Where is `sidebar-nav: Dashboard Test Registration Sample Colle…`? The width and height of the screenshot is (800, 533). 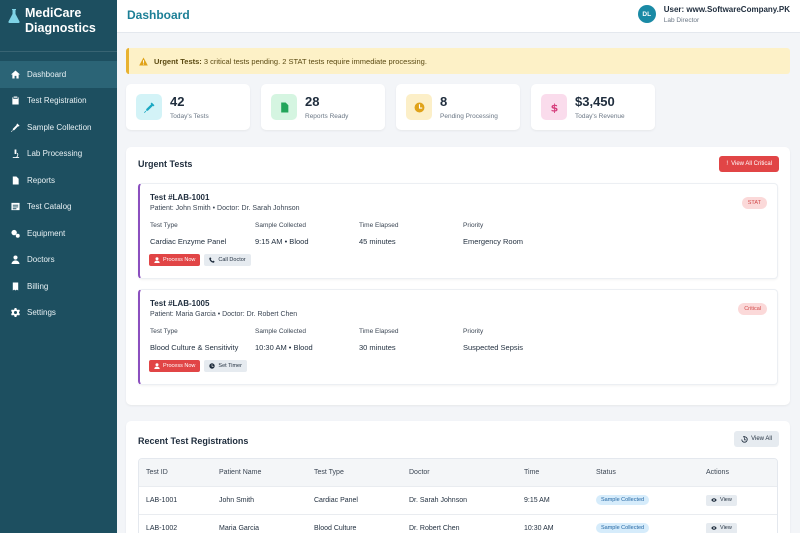
sidebar-nav: Dashboard Test Registration Sample Colle… is located at coordinates (58, 193).